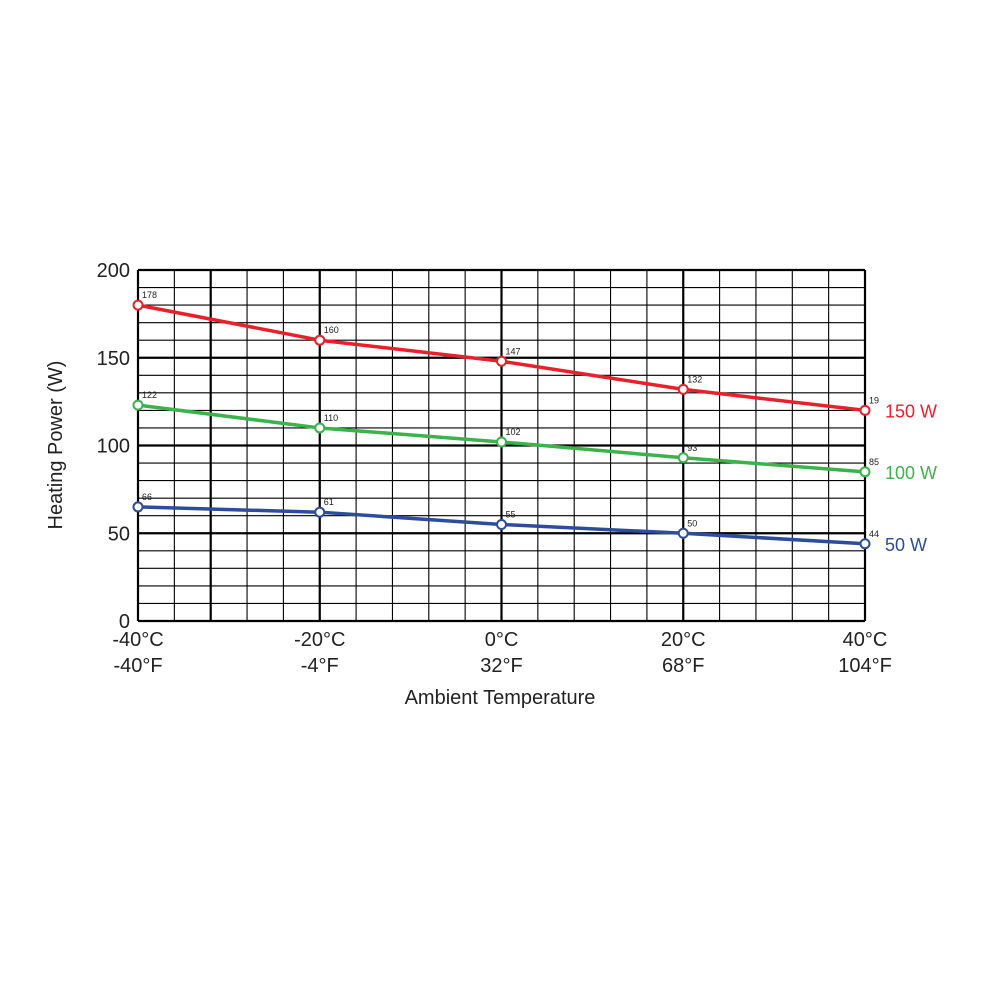  What do you see at coordinates (529, 523) in the screenshot?
I see `series-3: 66 61 55 50 44 50 W` at bounding box center [529, 523].